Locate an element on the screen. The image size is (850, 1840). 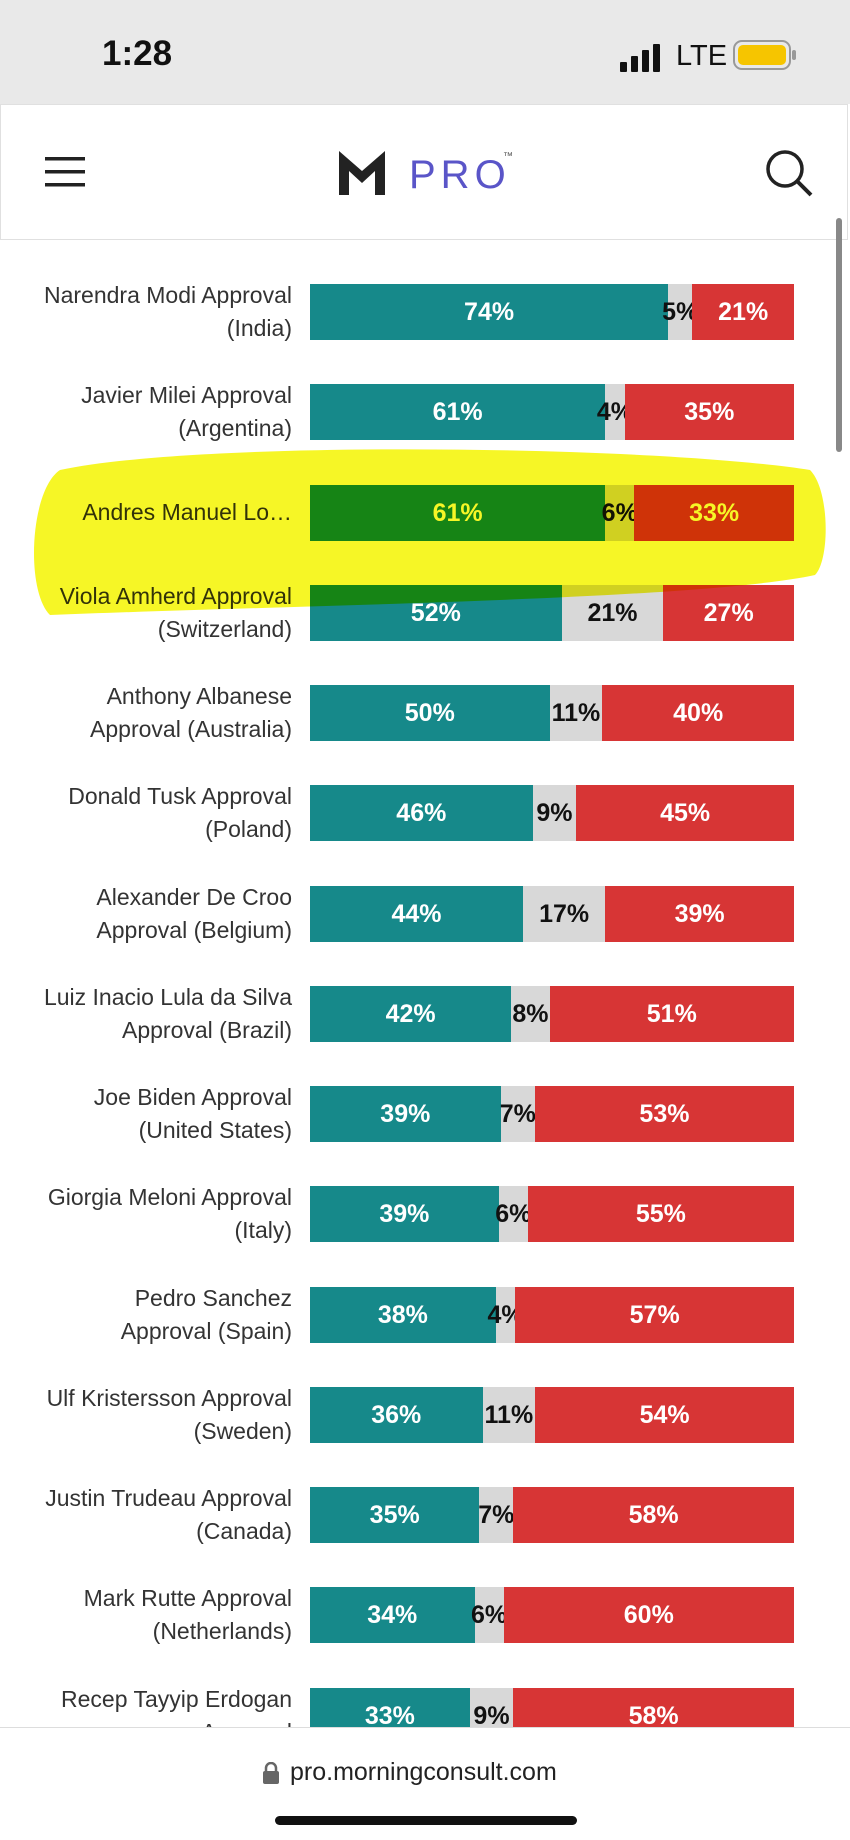
value-label: 34% is located at coordinates (392, 1615).